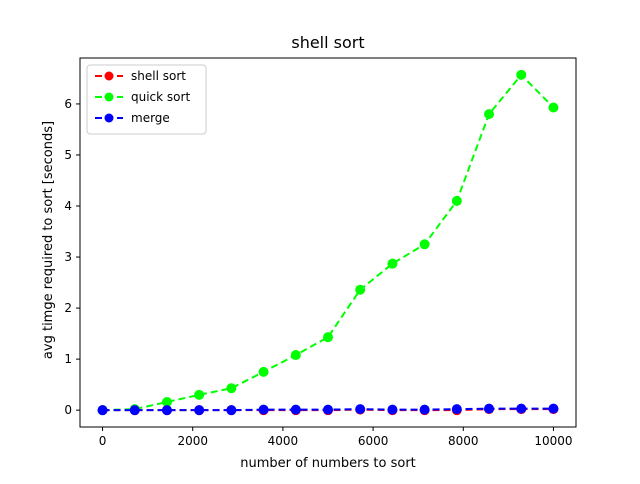 The width and height of the screenshot is (640, 484). What do you see at coordinates (109, 118) in the screenshot?
I see `legend-marker-merge` at bounding box center [109, 118].